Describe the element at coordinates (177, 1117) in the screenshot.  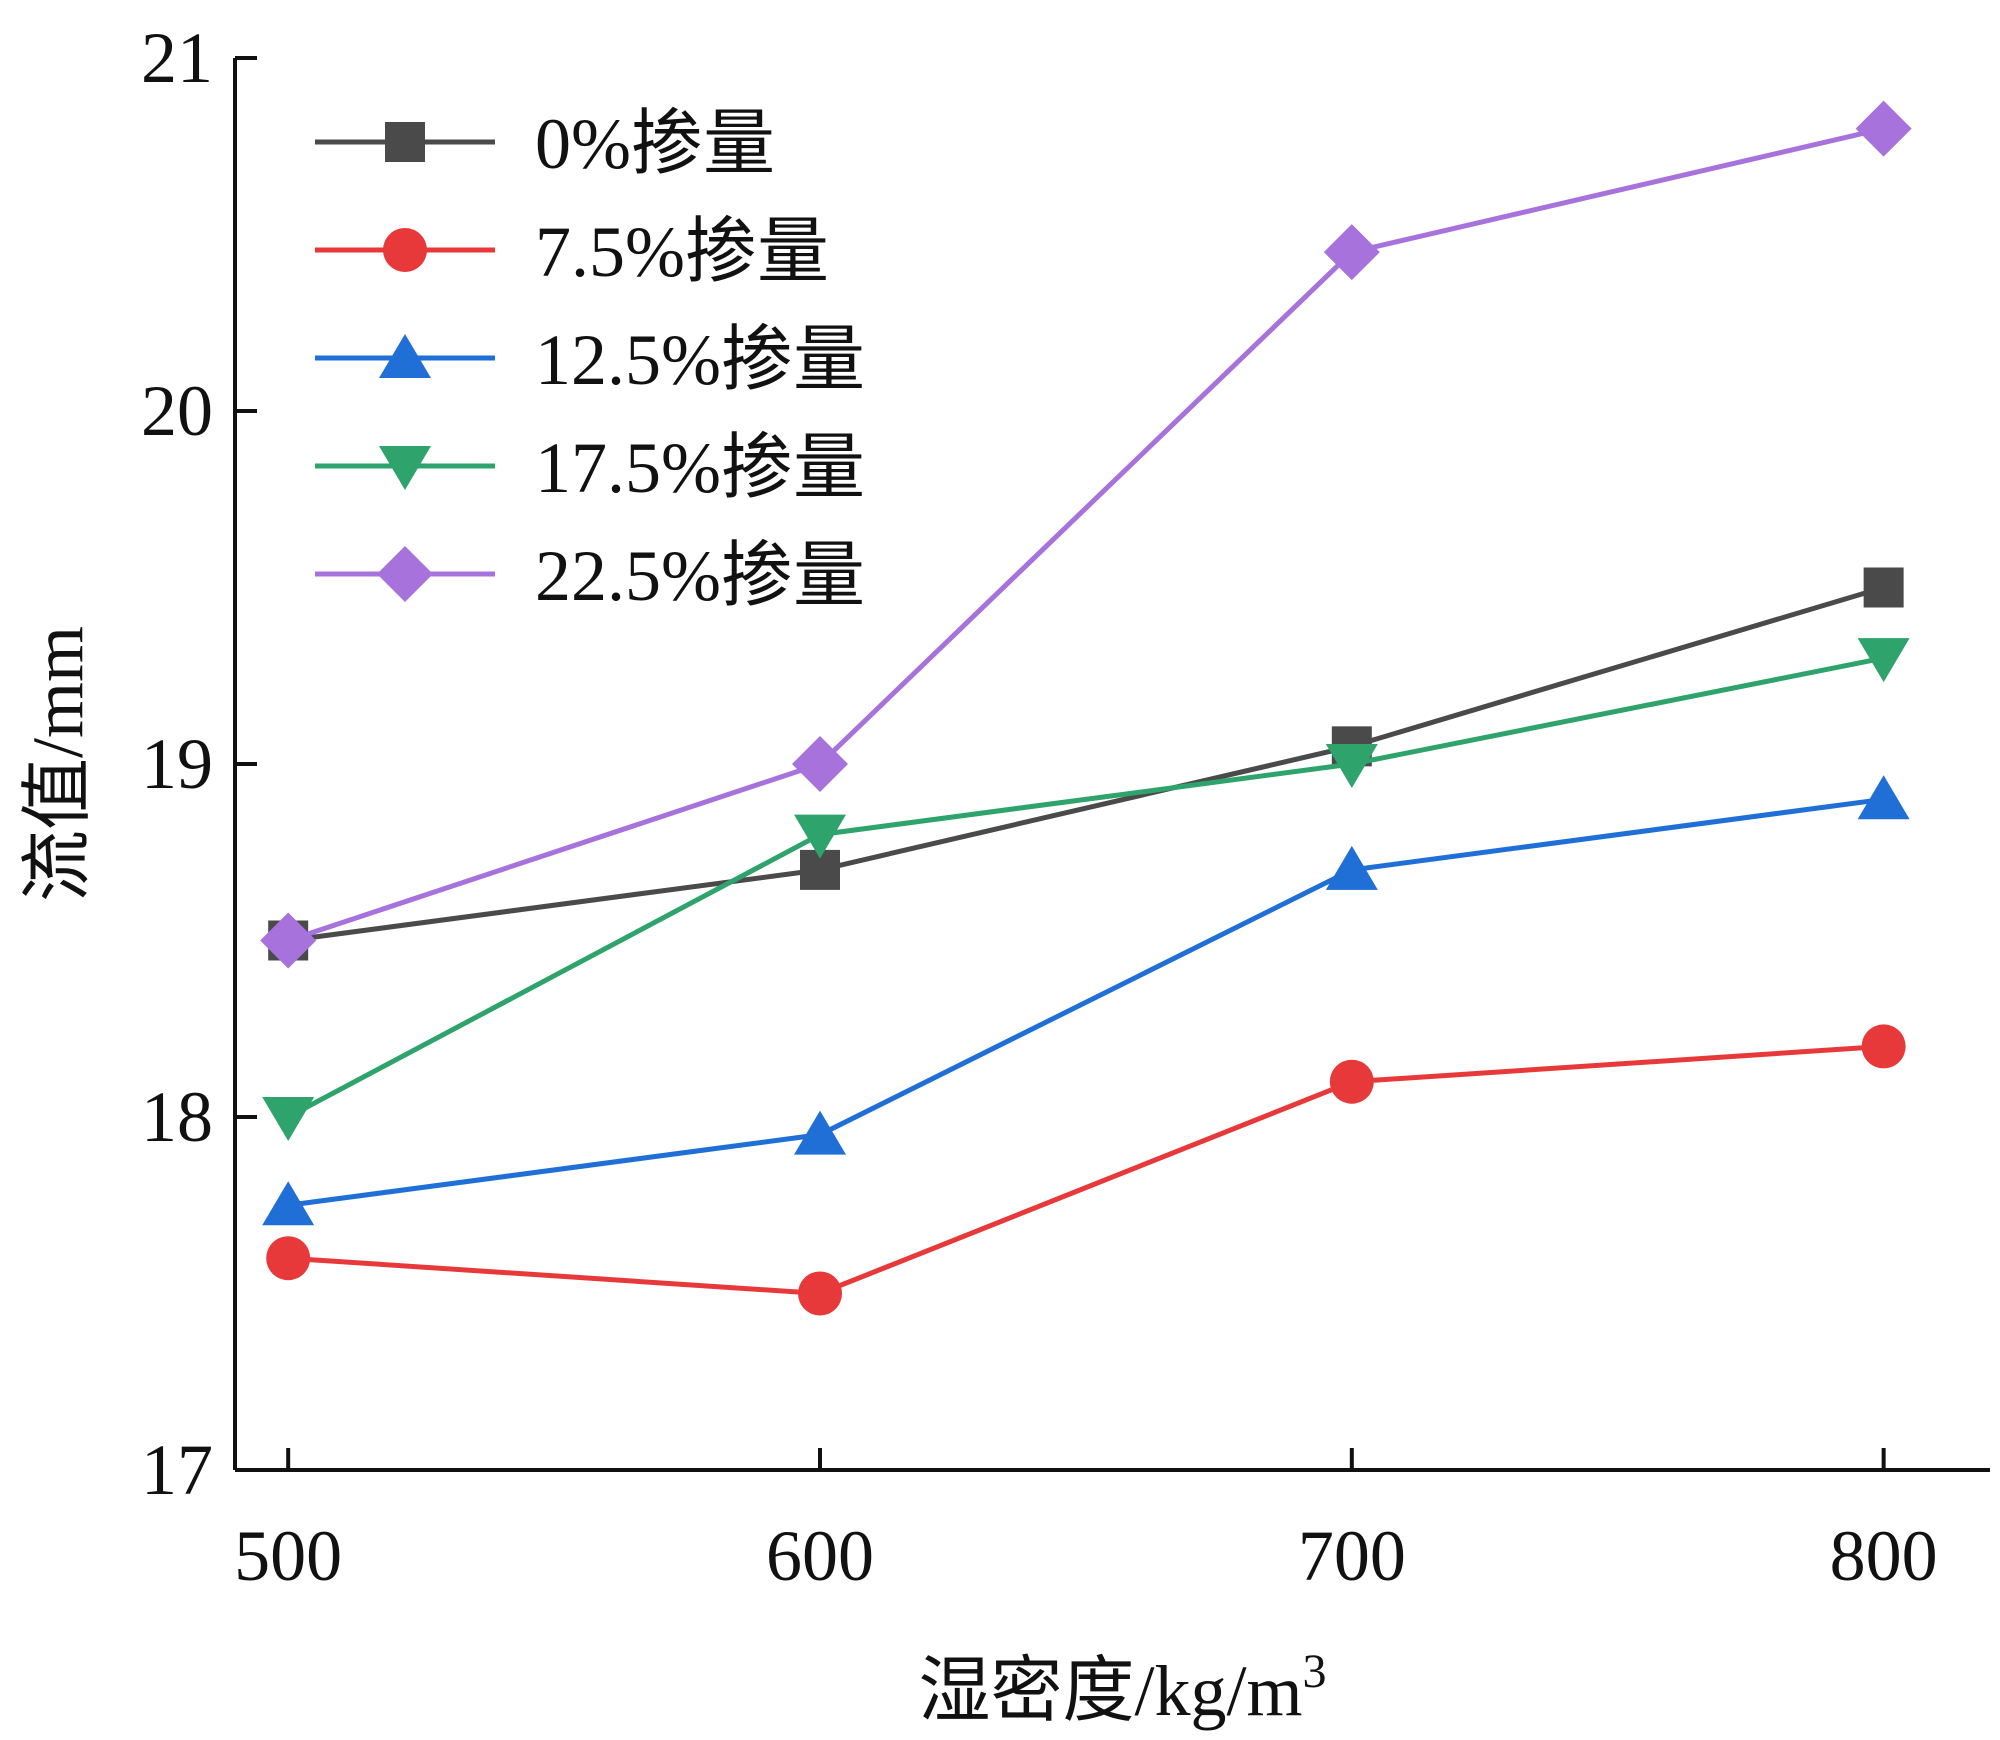
I see `y-tick-label: 18` at that location.